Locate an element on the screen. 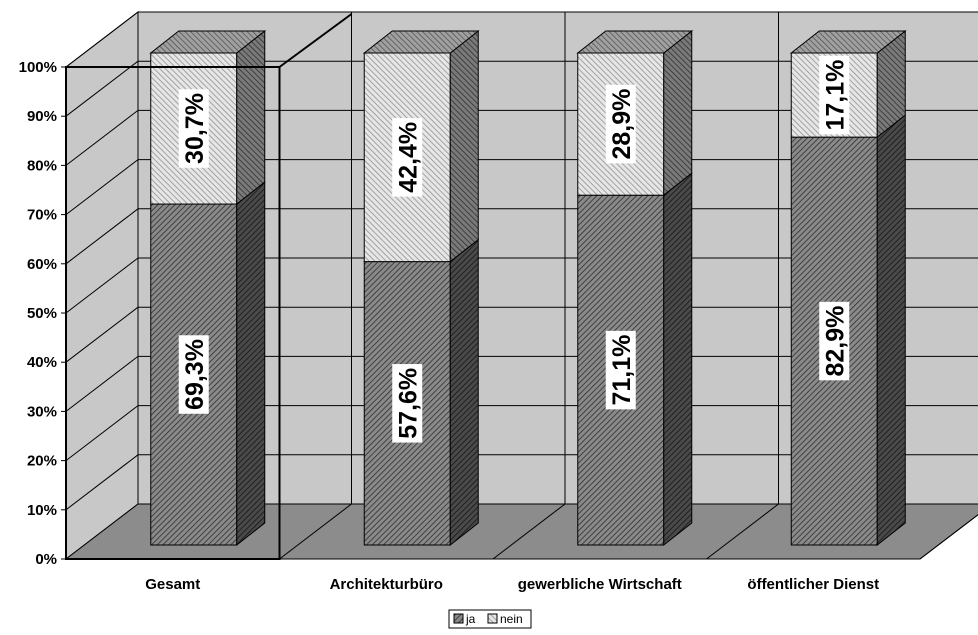 Image resolution: width=978 pixels, height=635 pixels. value-label: 69,3% is located at coordinates (195, 374).